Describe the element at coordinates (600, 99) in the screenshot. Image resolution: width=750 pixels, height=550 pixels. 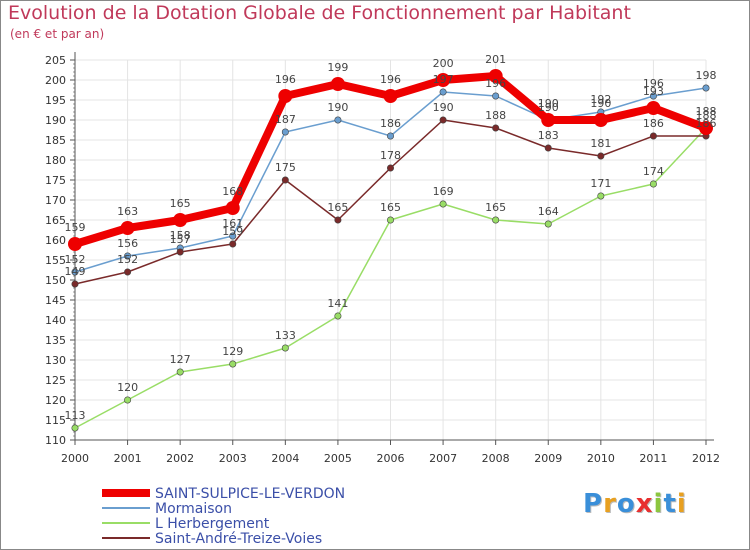
I see `data-label: 192` at that location.